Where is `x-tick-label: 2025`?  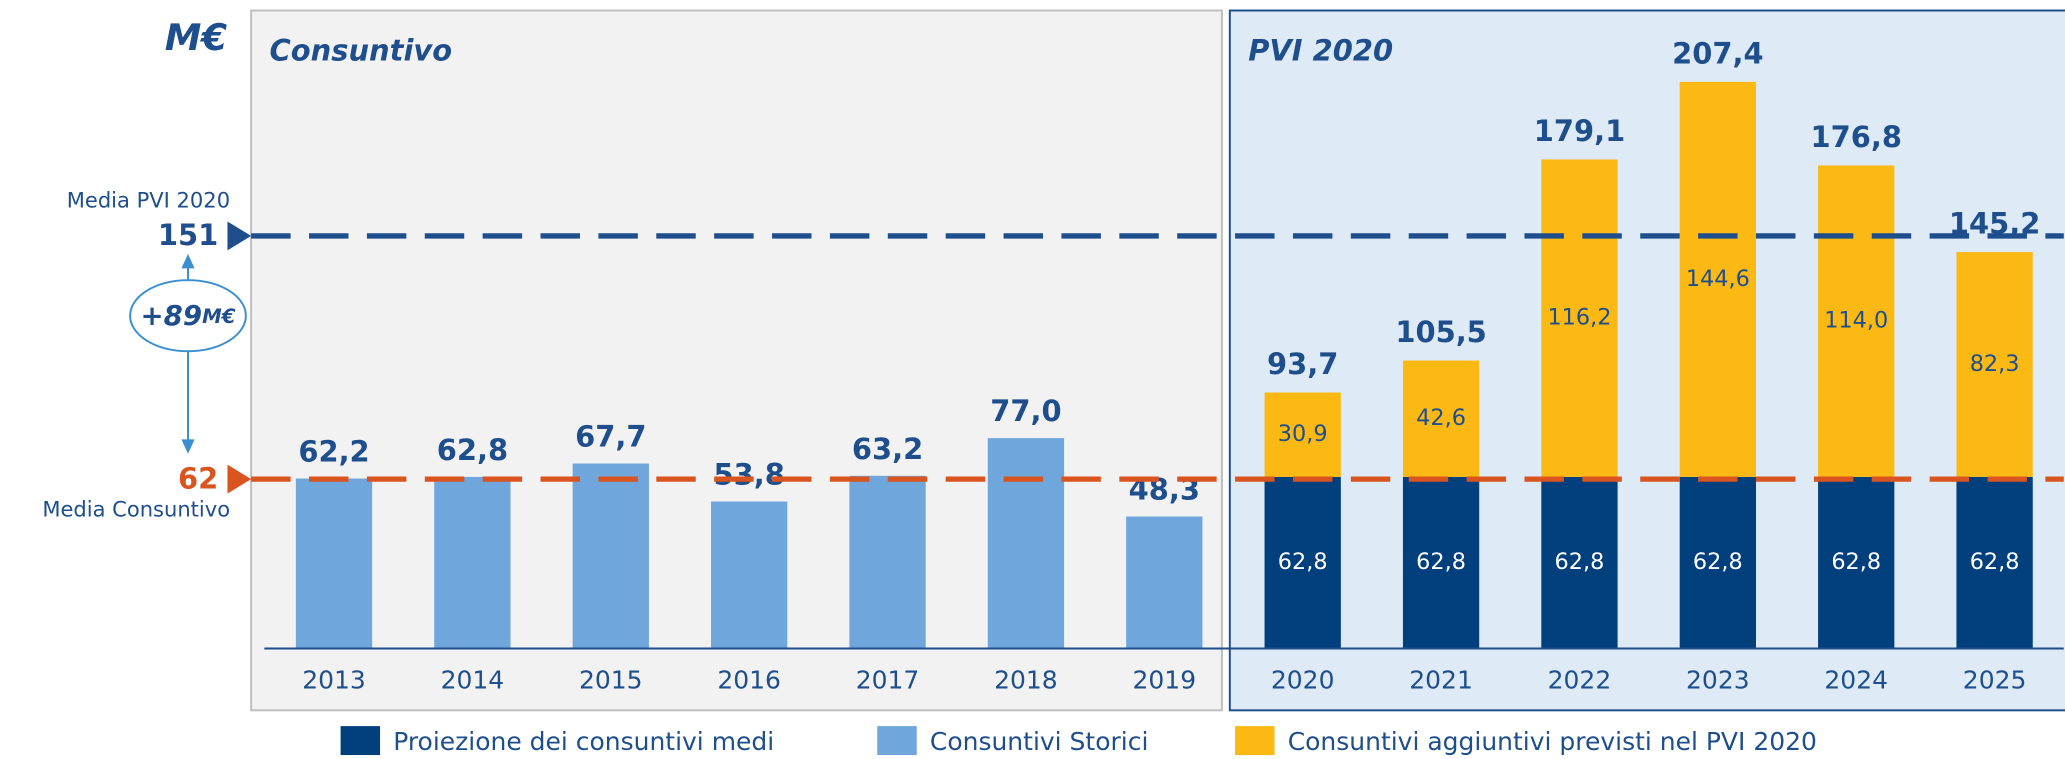
x-tick-label: 2025 is located at coordinates (1995, 679).